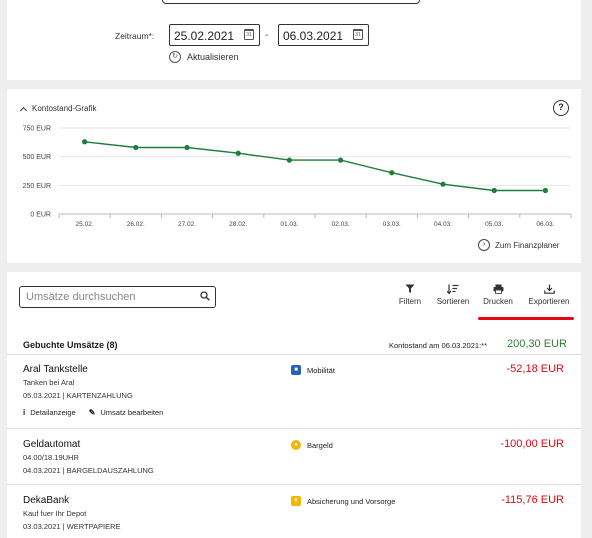 The height and width of the screenshot is (538, 592). Describe the element at coordinates (453, 301) in the screenshot. I see `sort-label: Sortieren` at that location.